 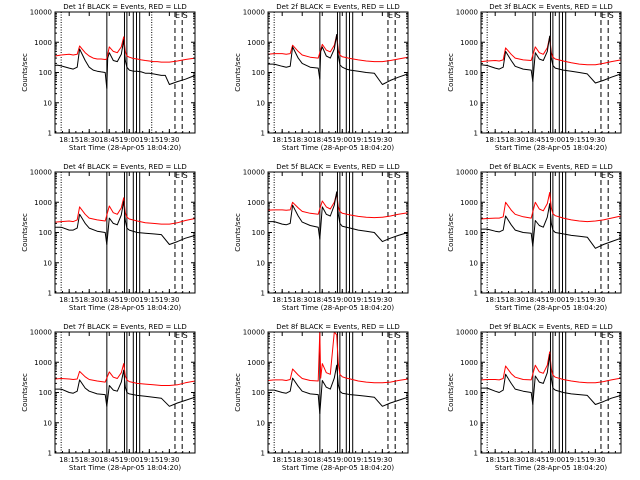 What do you see at coordinates (550, 327) in the screenshot?
I see `panel-title: Det 9f BLACK = Events, RED = LLD` at bounding box center [550, 327].